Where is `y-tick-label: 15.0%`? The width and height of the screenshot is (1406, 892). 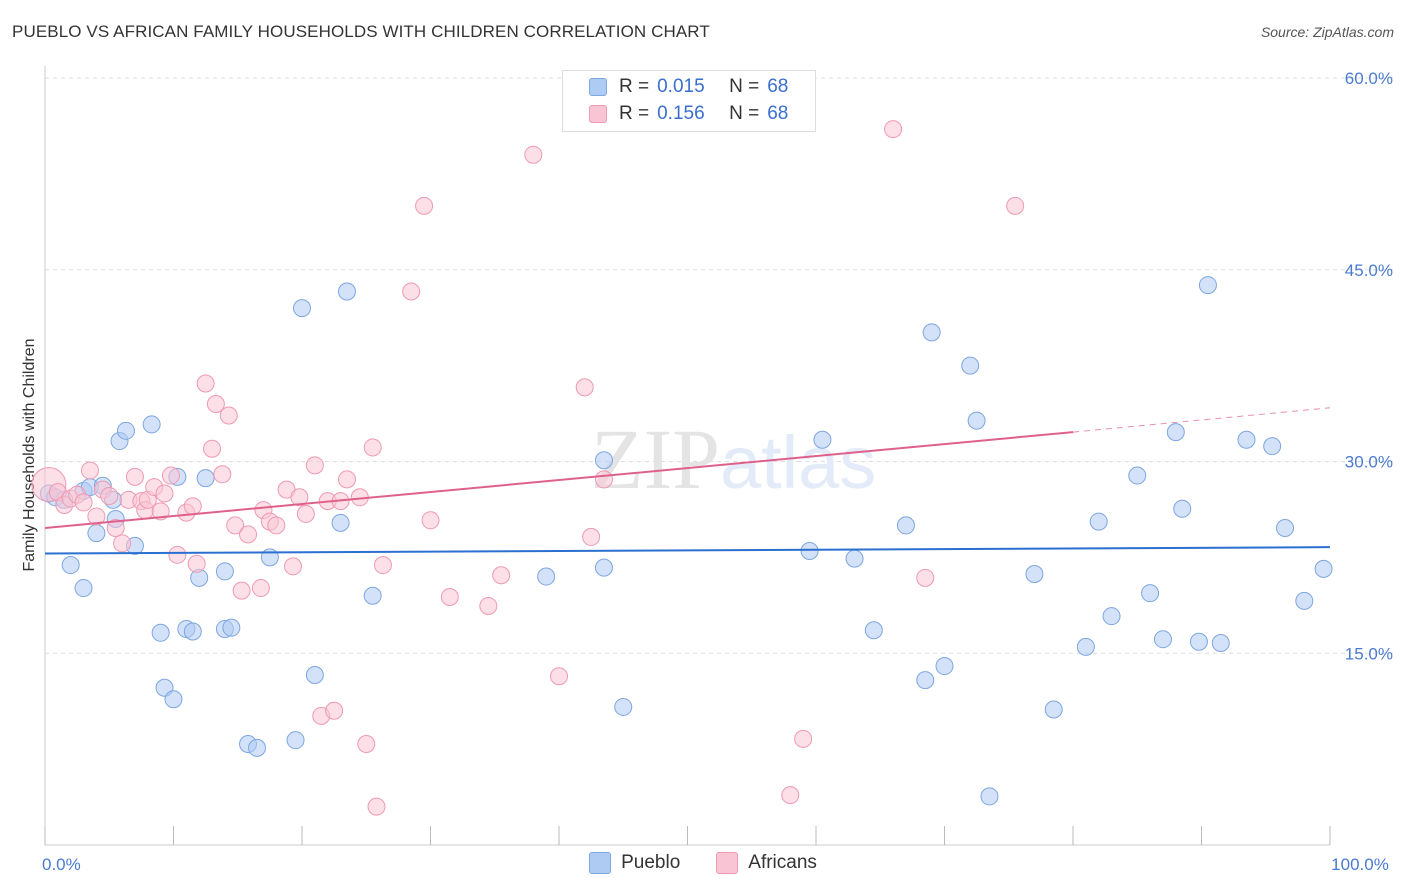 y-tick-label: 15.0% is located at coordinates (1369, 653).